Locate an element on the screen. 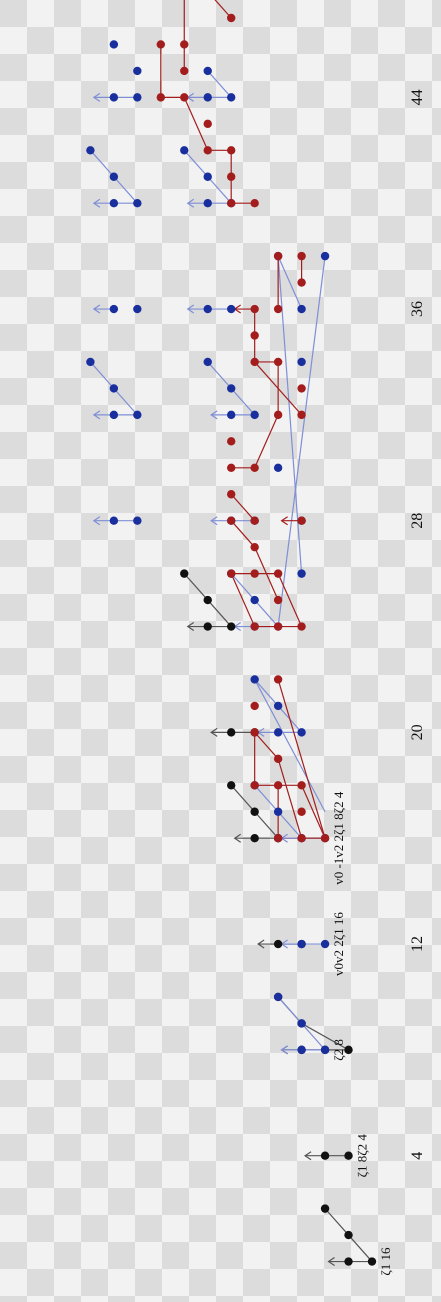  black-arrow-head is located at coordinates (331, 1262).